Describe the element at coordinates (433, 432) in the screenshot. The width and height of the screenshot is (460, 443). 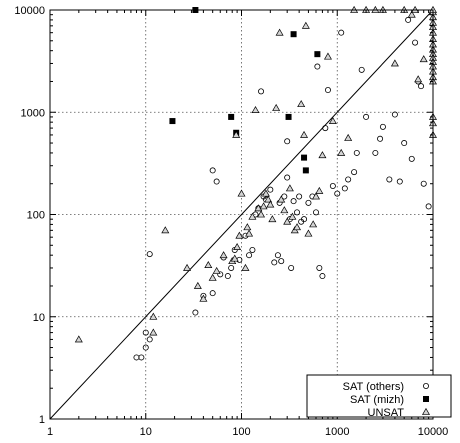
I see `x-tick-label: 10000` at that location.